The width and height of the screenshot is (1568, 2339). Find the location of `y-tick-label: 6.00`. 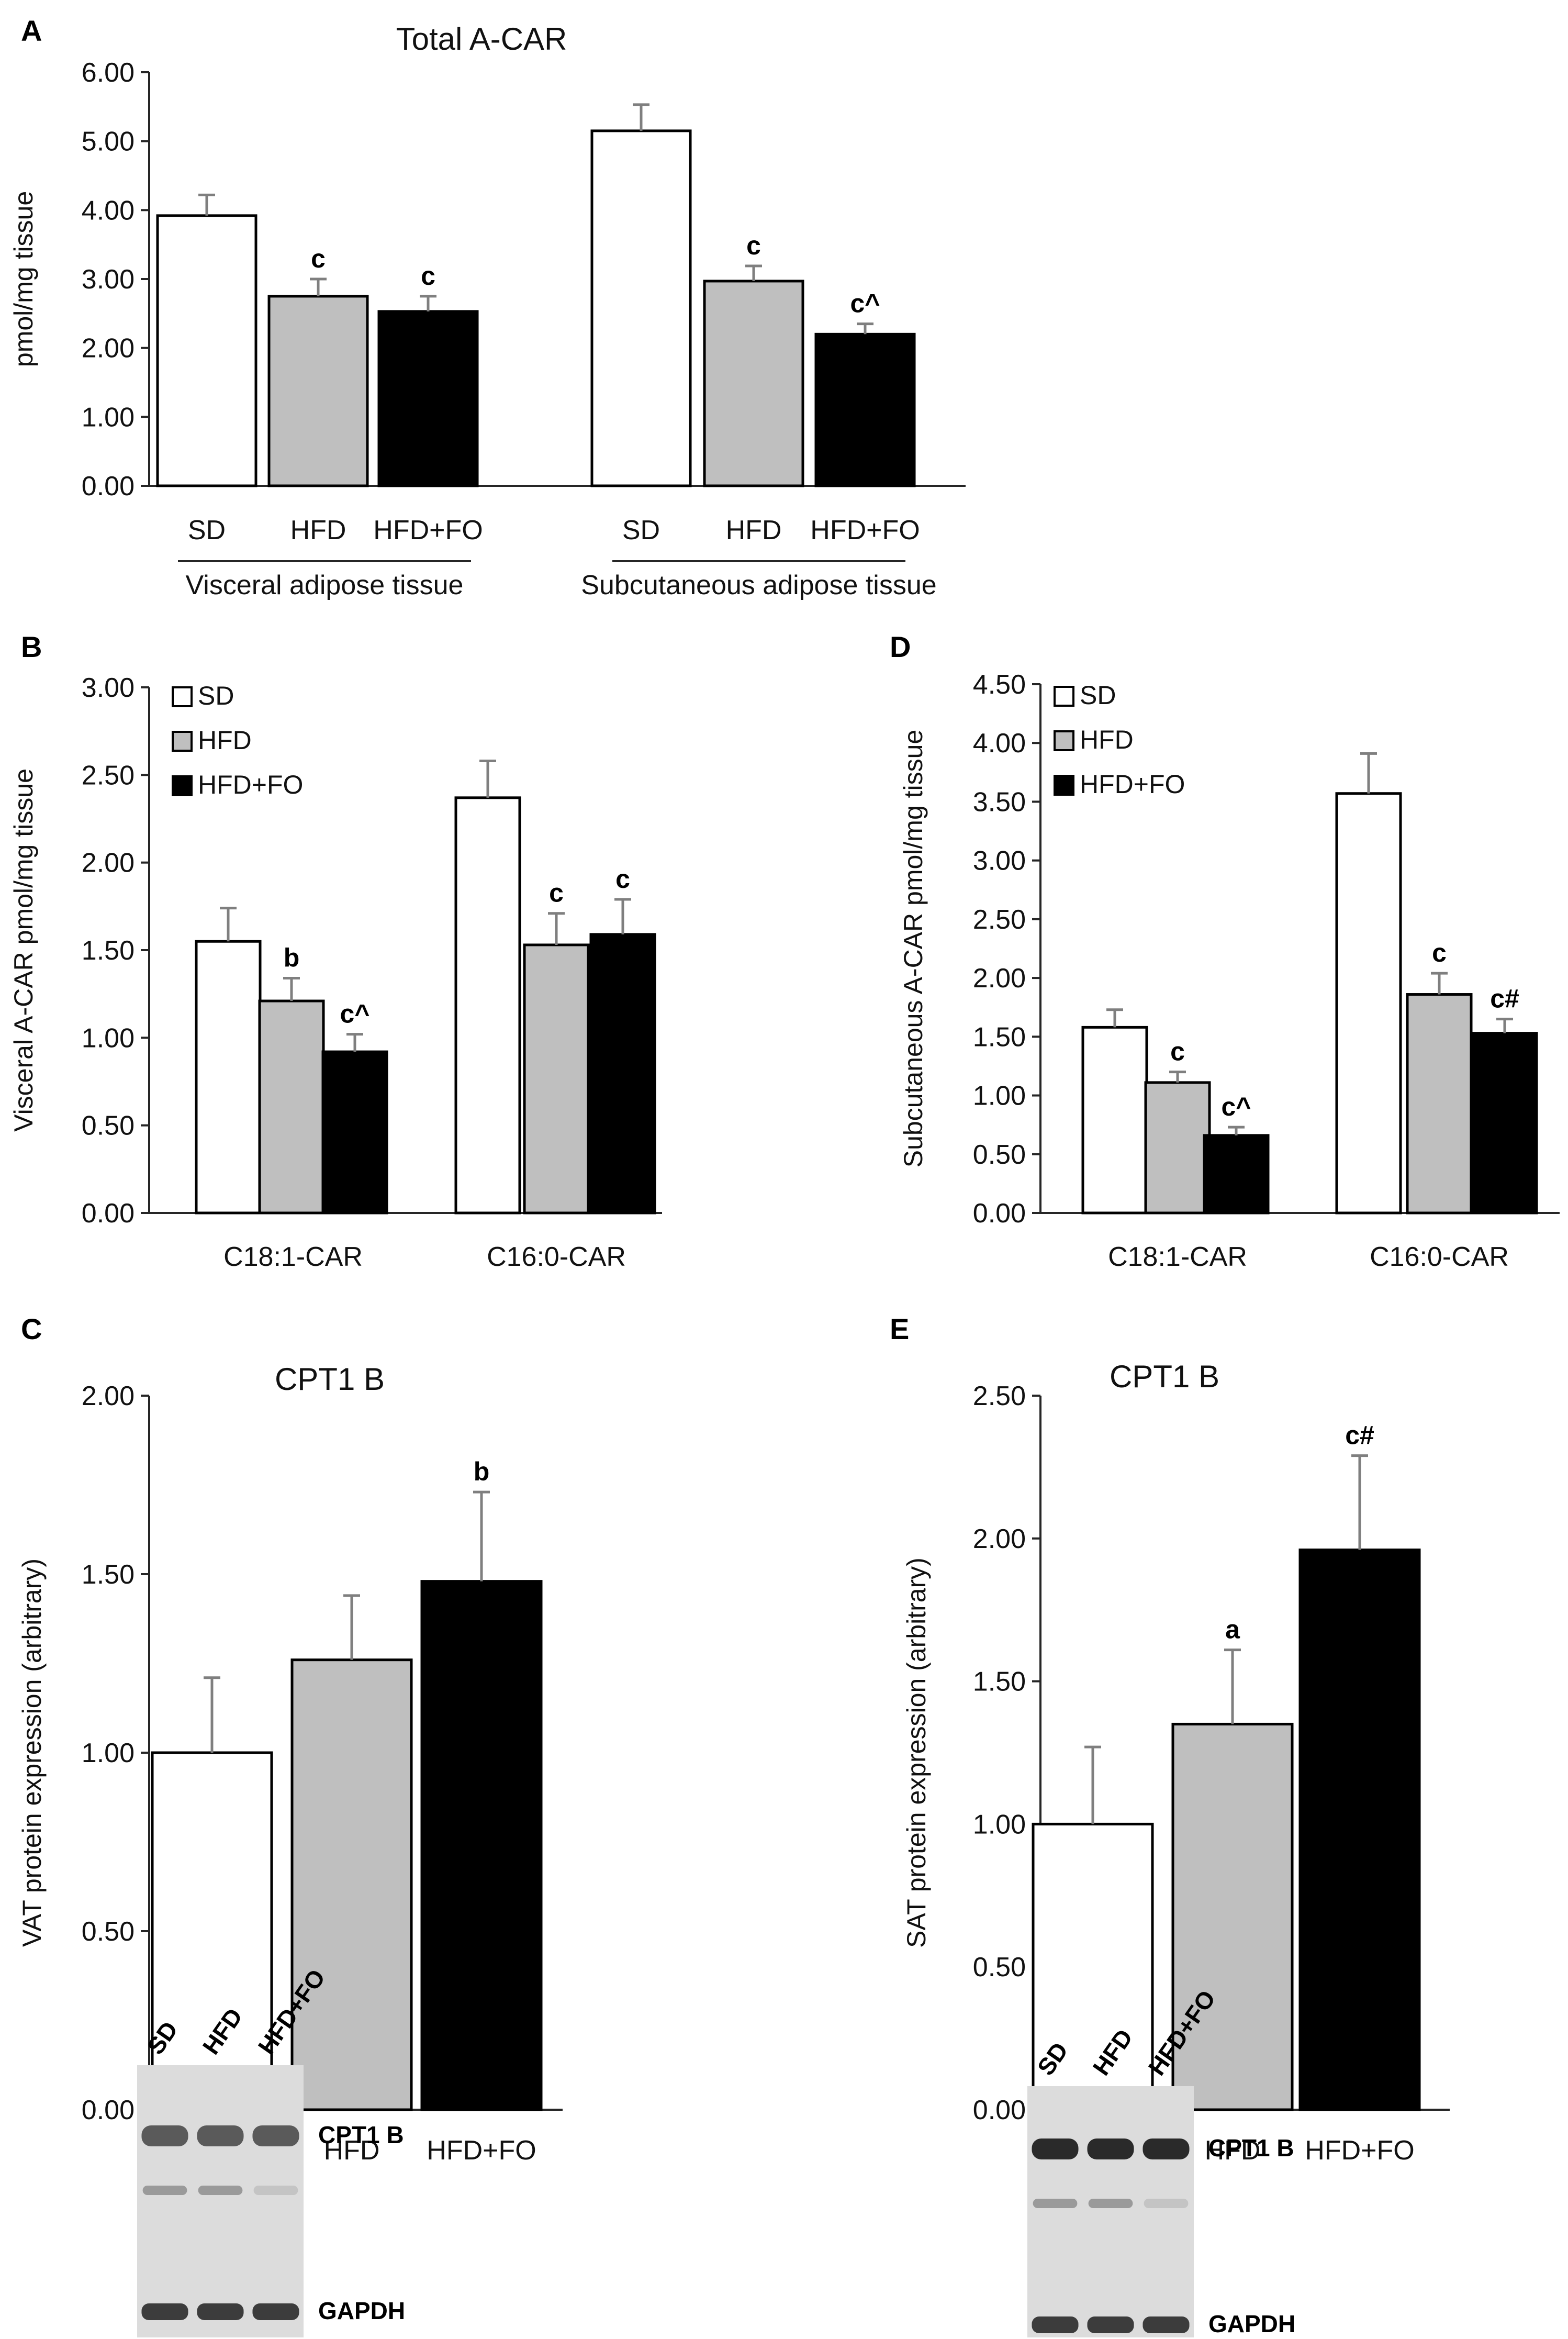

y-tick-label: 6.00 is located at coordinates (108, 73).